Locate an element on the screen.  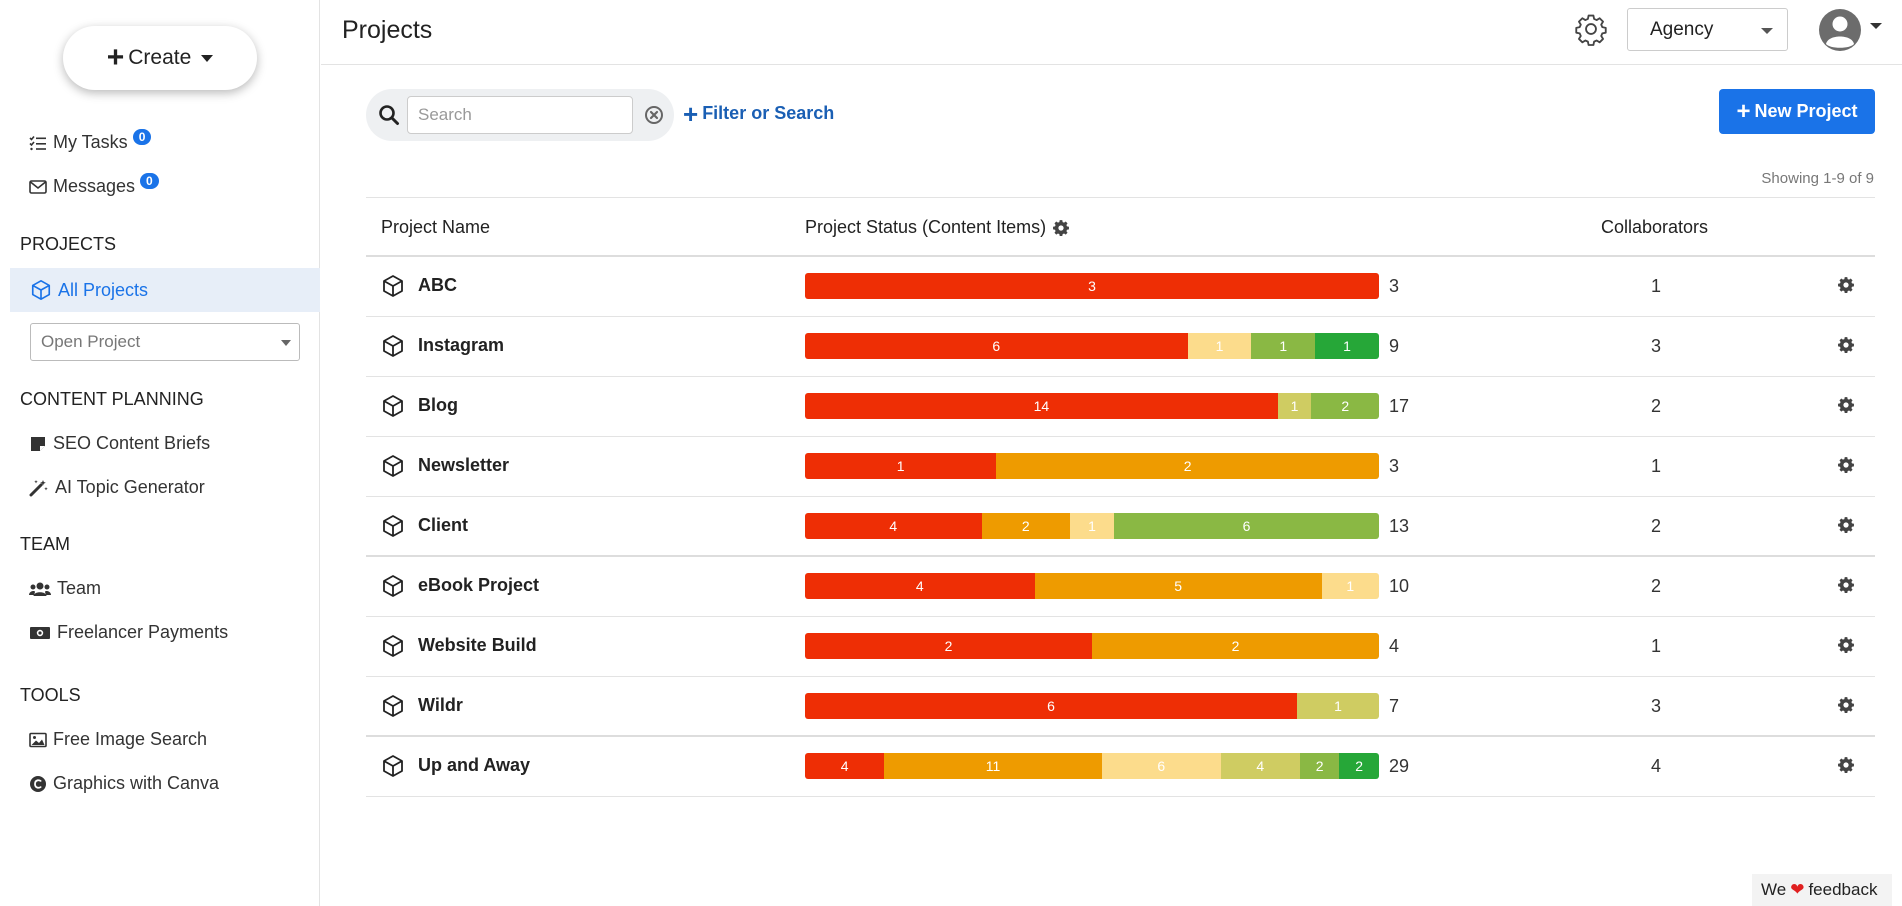
feedback-button: We ❤ feedback is located at coordinates (1822, 890).